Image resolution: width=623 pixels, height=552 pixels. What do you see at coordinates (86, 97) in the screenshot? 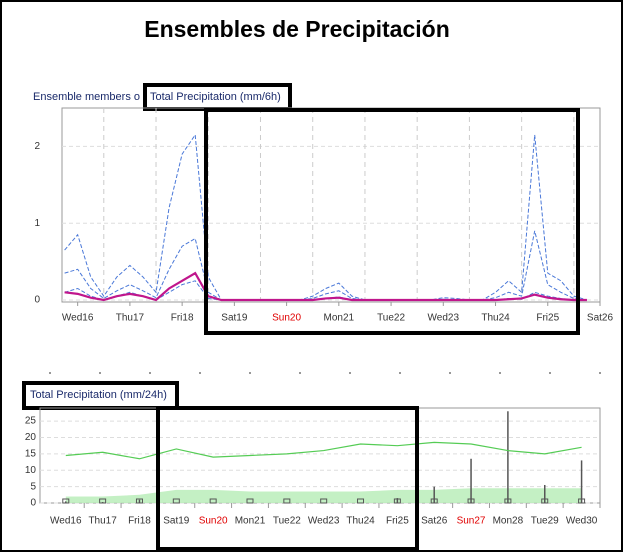
I see `chart-title: Ensemble members o` at bounding box center [86, 97].